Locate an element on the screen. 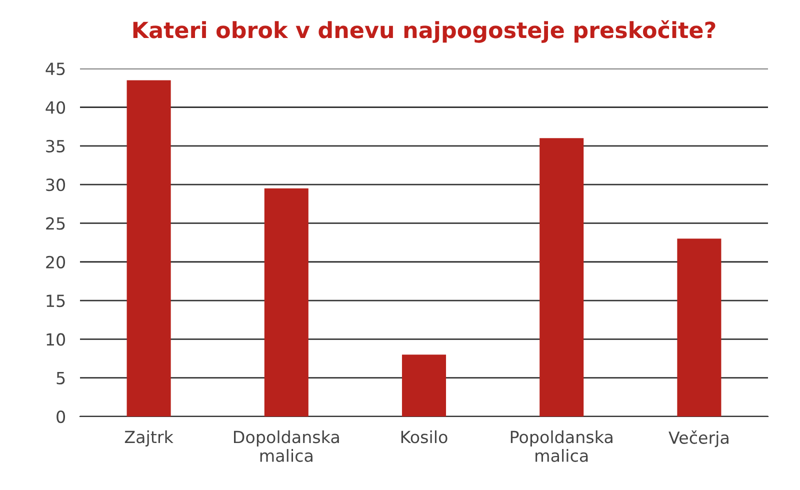  y-tick-label: 25 is located at coordinates (55, 223).